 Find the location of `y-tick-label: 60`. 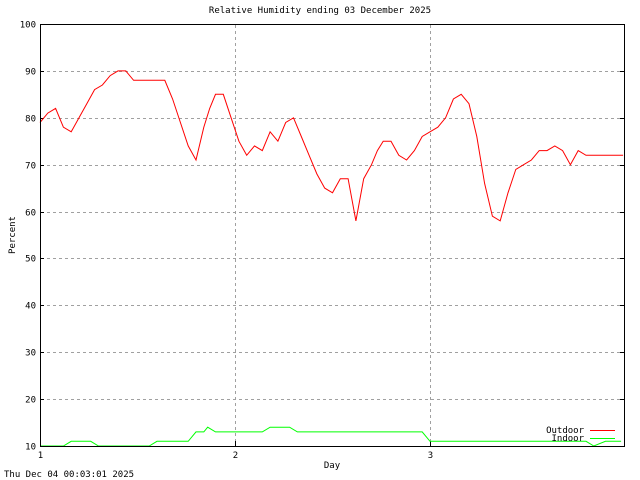

y-tick-label: 60 is located at coordinates (30, 214).